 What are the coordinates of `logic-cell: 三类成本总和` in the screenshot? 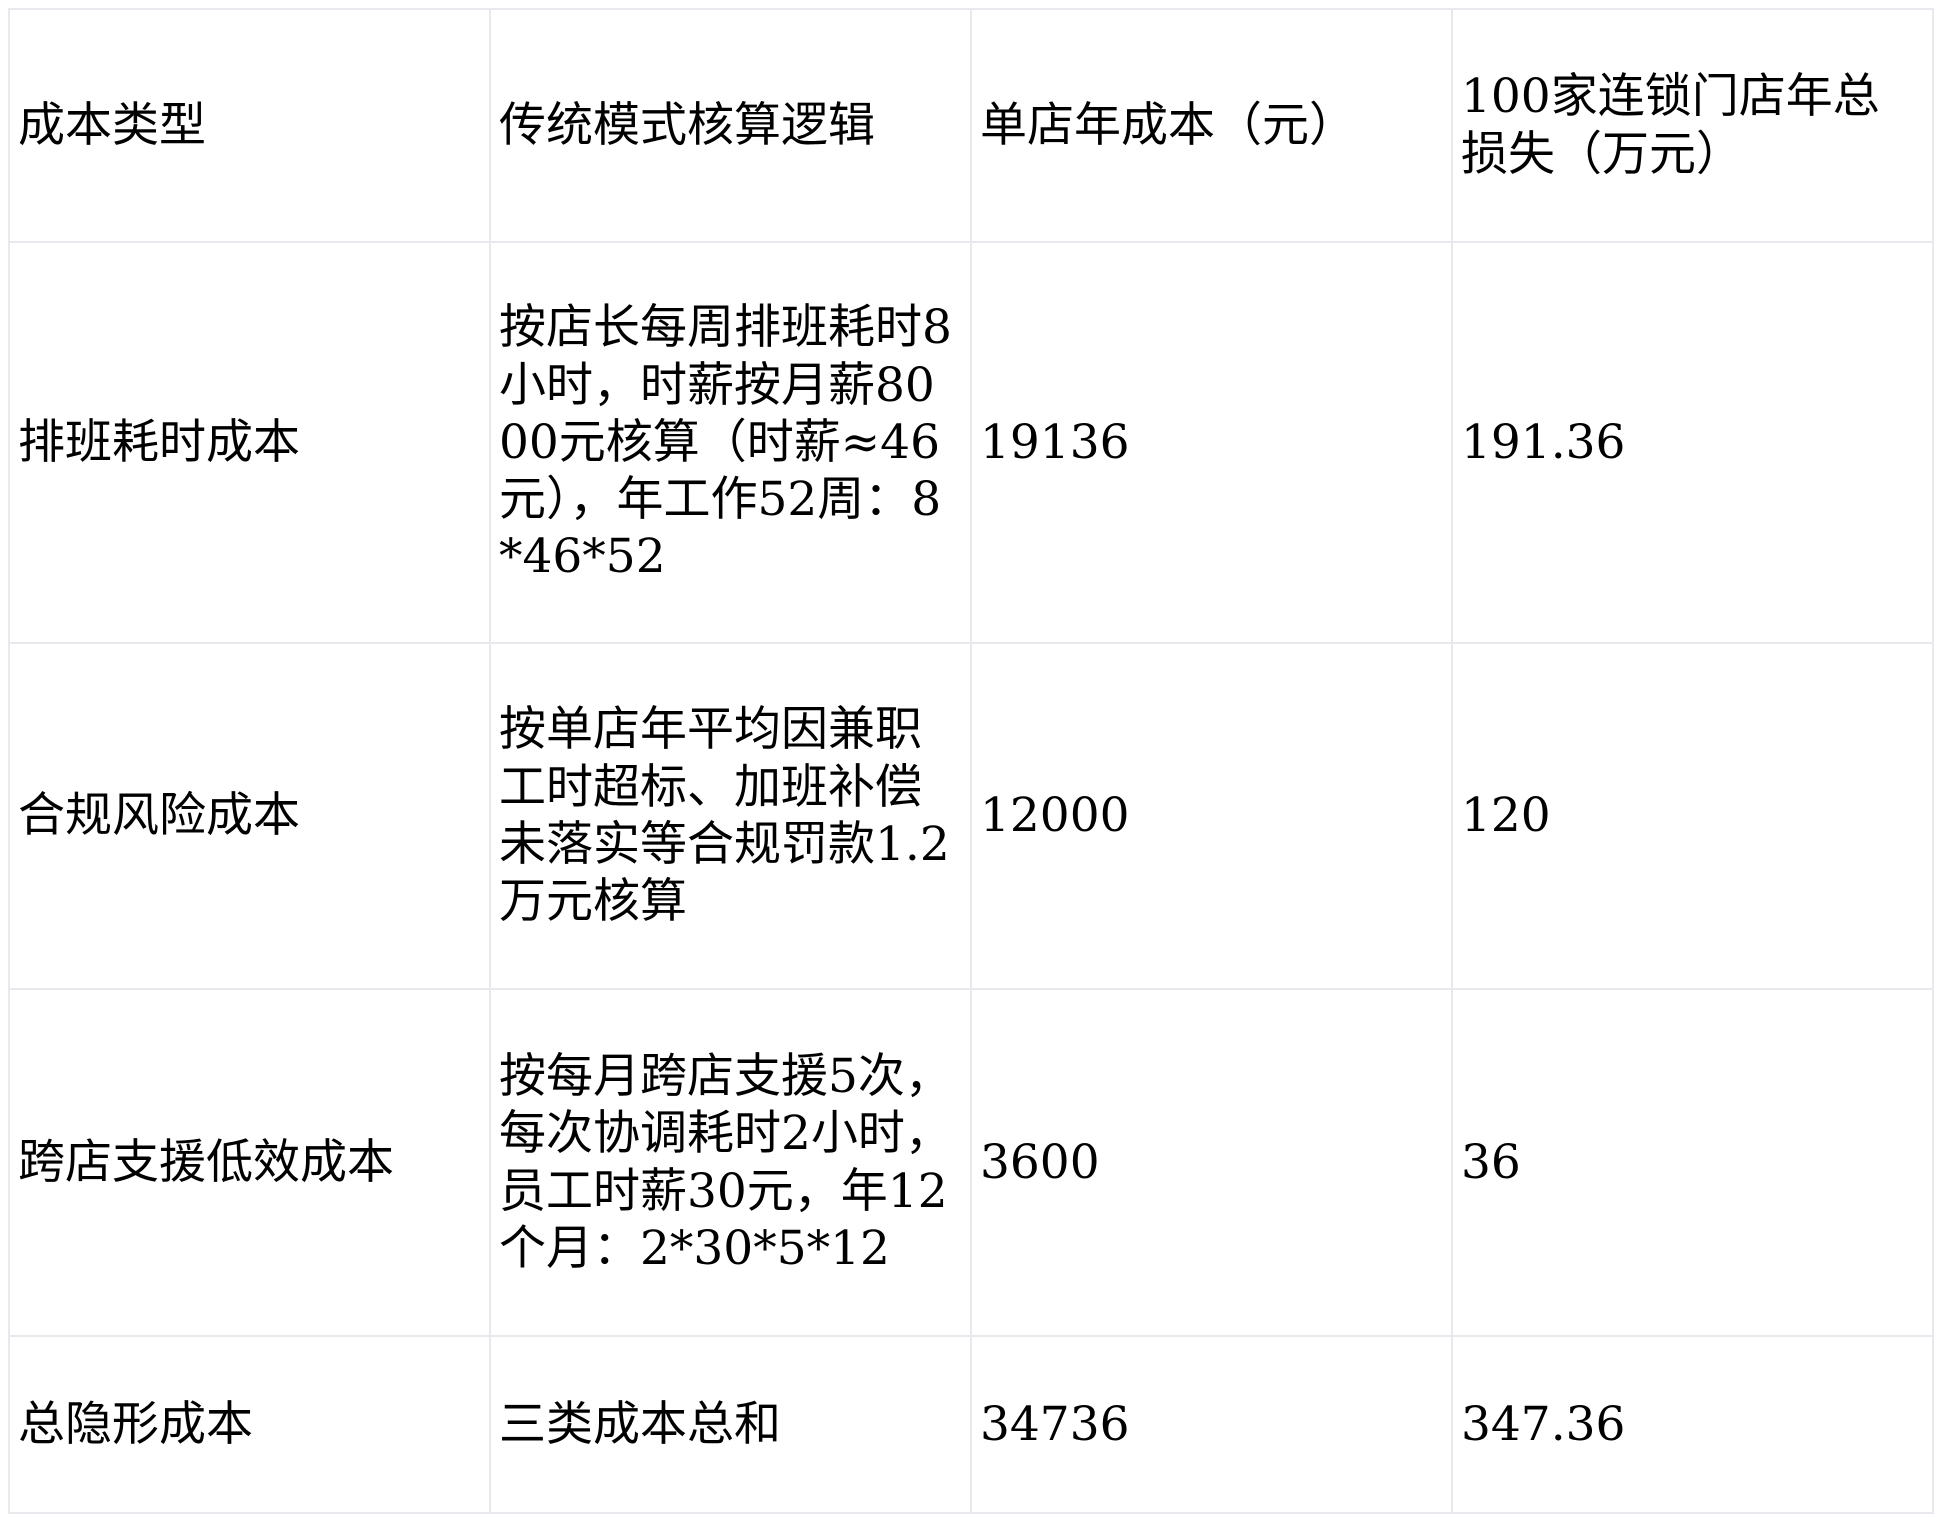 It's located at (730, 1424).